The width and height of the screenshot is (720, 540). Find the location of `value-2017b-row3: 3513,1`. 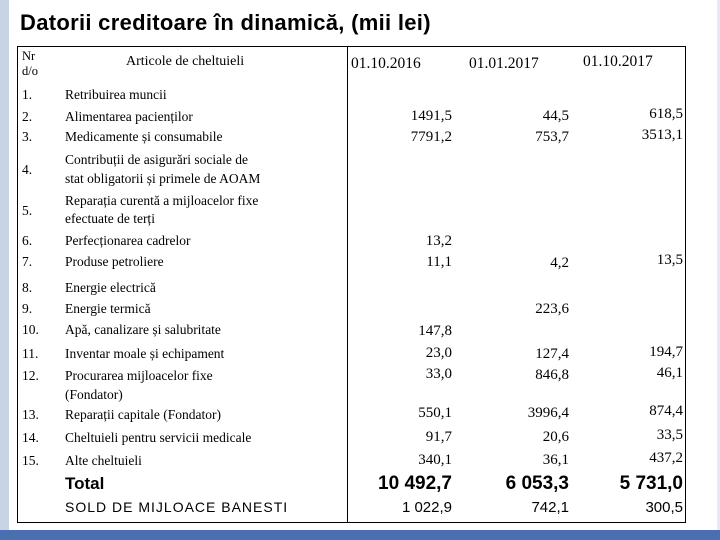

value-2017b-row3: 3513,1 is located at coordinates (662, 135).